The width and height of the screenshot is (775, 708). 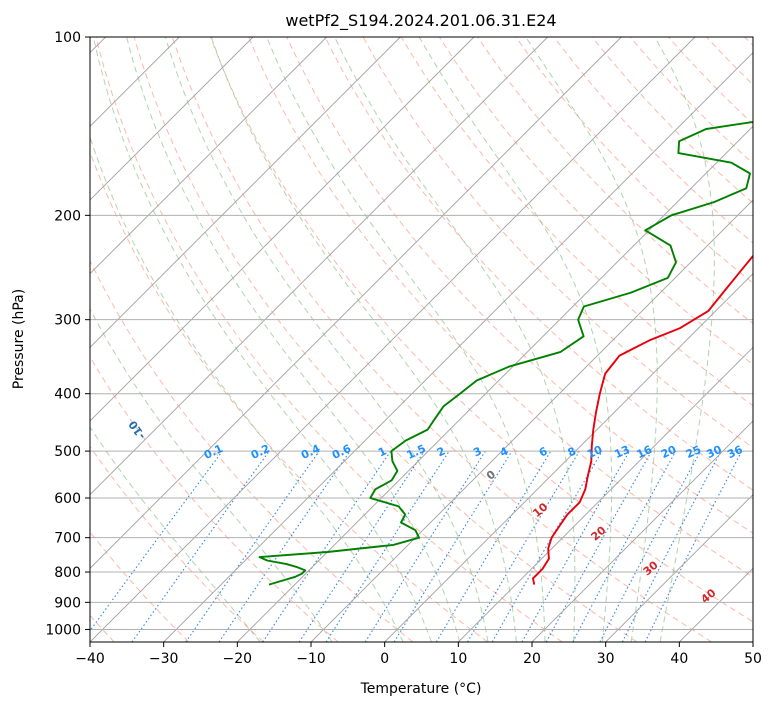 I want to click on y-tick-label: 1000, so click(x=63, y=630).